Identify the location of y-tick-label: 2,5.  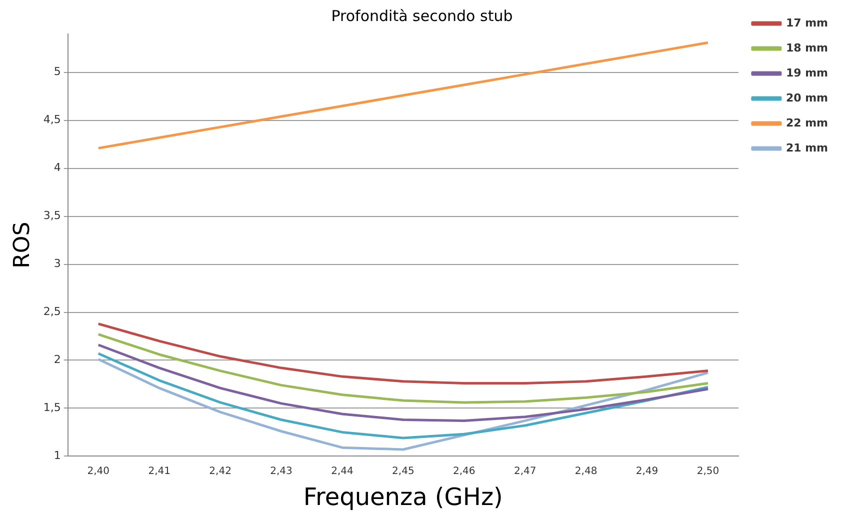
(52, 311).